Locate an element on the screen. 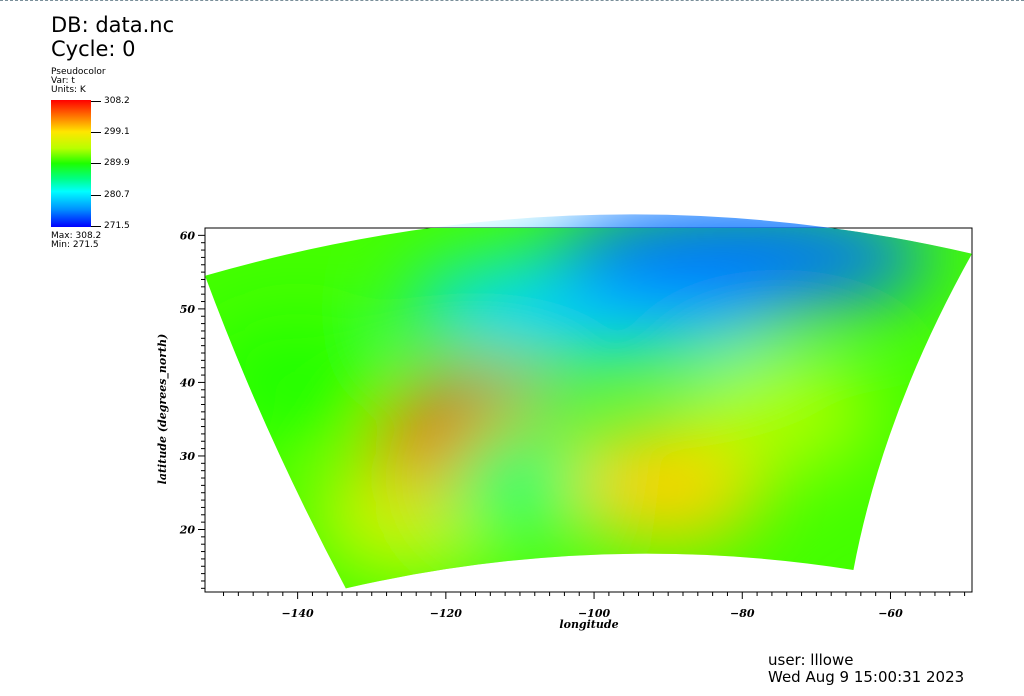 This screenshot has height=696, width=1024. database-title: DB: data.nc is located at coordinates (113, 25).